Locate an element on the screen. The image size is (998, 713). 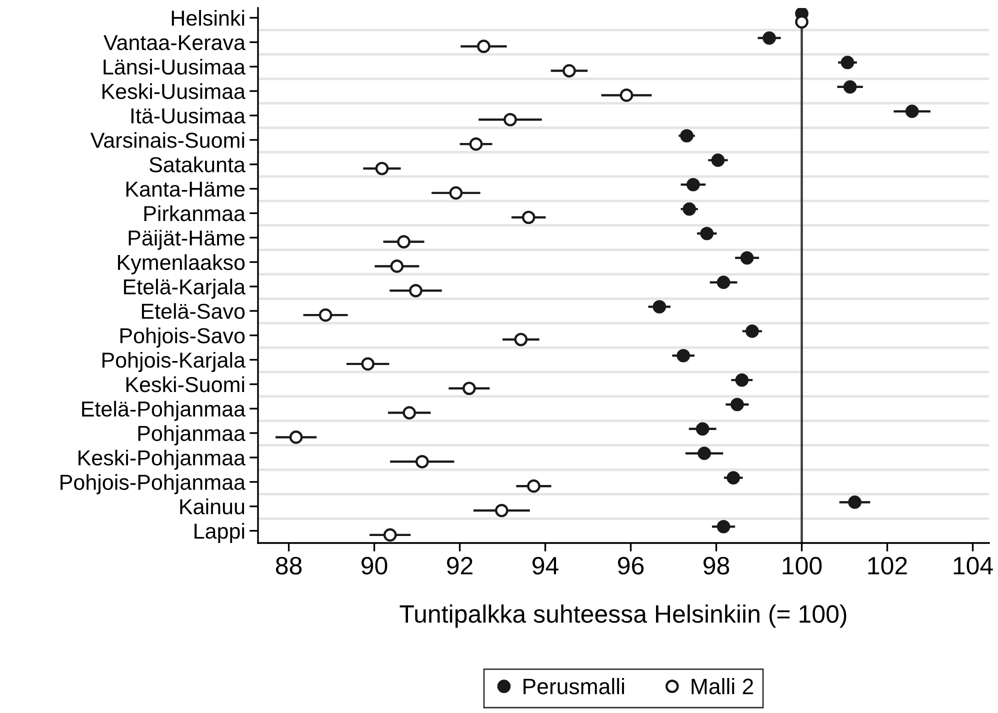
x-tick-label: 100 is located at coordinates (802, 565).